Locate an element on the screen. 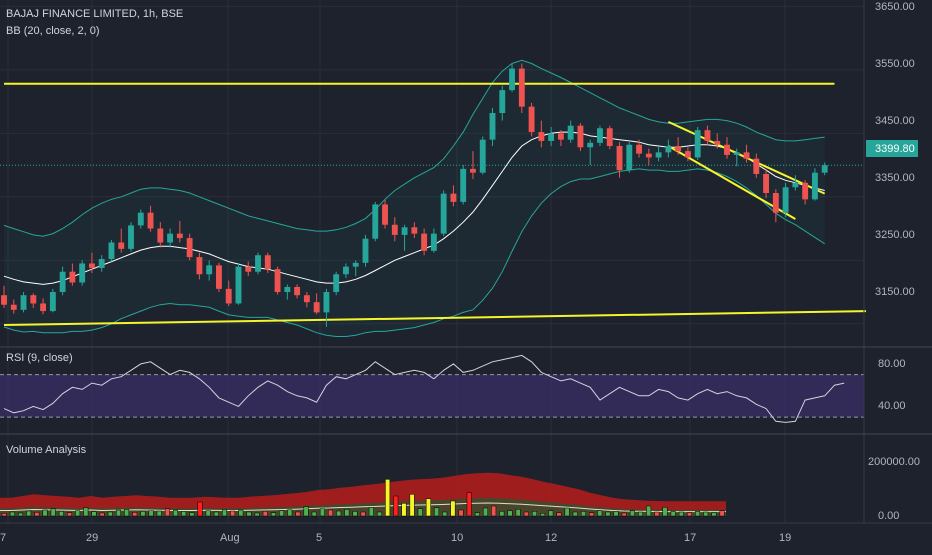 This screenshot has width=932, height=555. volume-legend: Volume Analysis is located at coordinates (46, 450).